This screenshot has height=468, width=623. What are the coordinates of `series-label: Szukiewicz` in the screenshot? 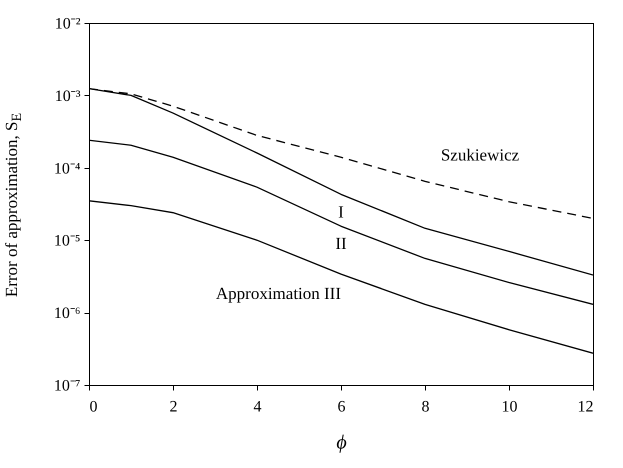 It's located at (480, 154).